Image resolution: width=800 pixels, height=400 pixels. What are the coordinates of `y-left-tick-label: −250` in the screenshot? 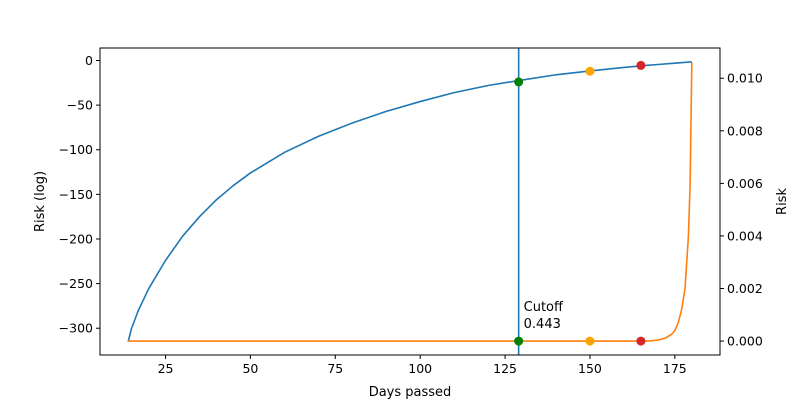 It's located at (76, 283).